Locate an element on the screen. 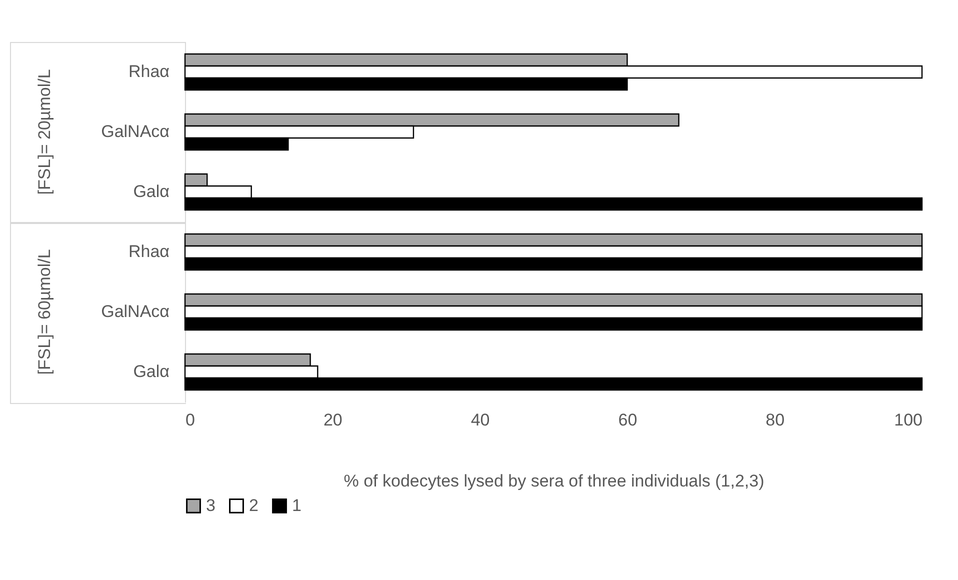  x-tick-label: 60 is located at coordinates (628, 420).